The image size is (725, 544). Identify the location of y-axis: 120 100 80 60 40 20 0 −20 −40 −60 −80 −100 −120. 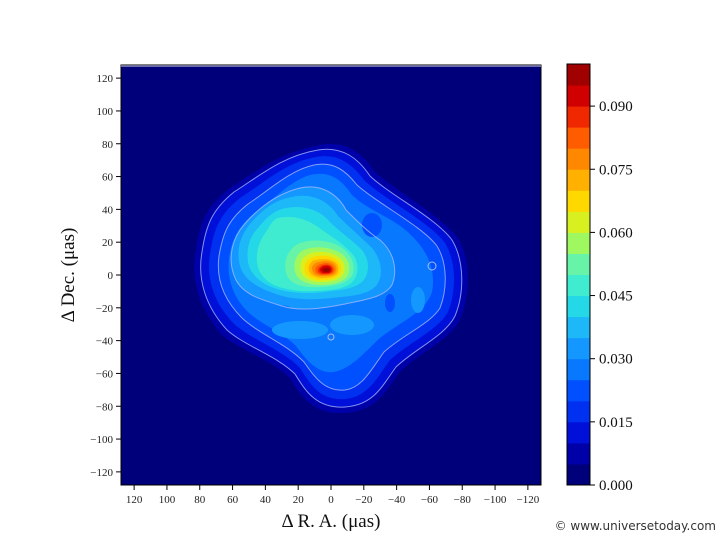
(105, 276).